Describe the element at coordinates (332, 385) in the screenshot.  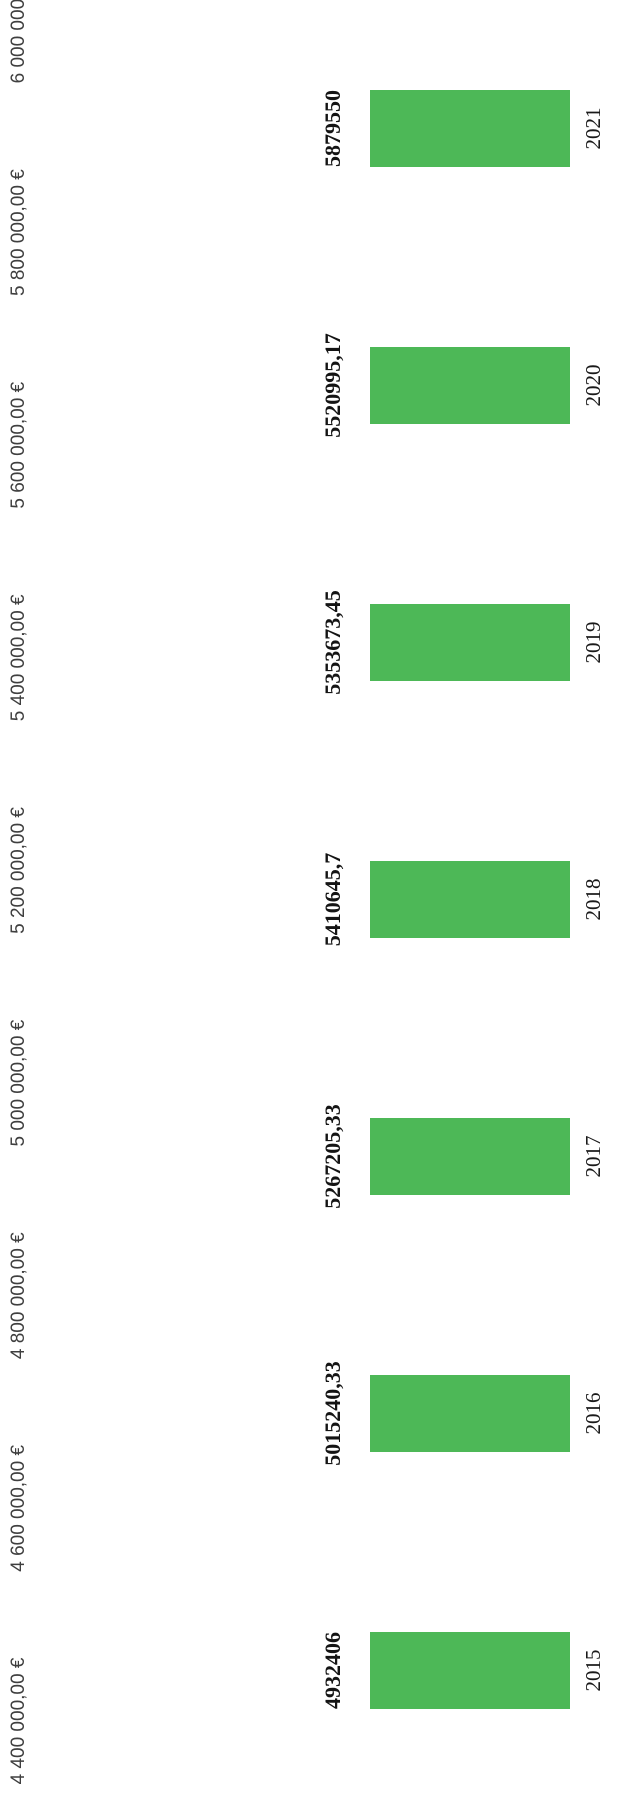
I see `data-label: 5520995,17` at that location.